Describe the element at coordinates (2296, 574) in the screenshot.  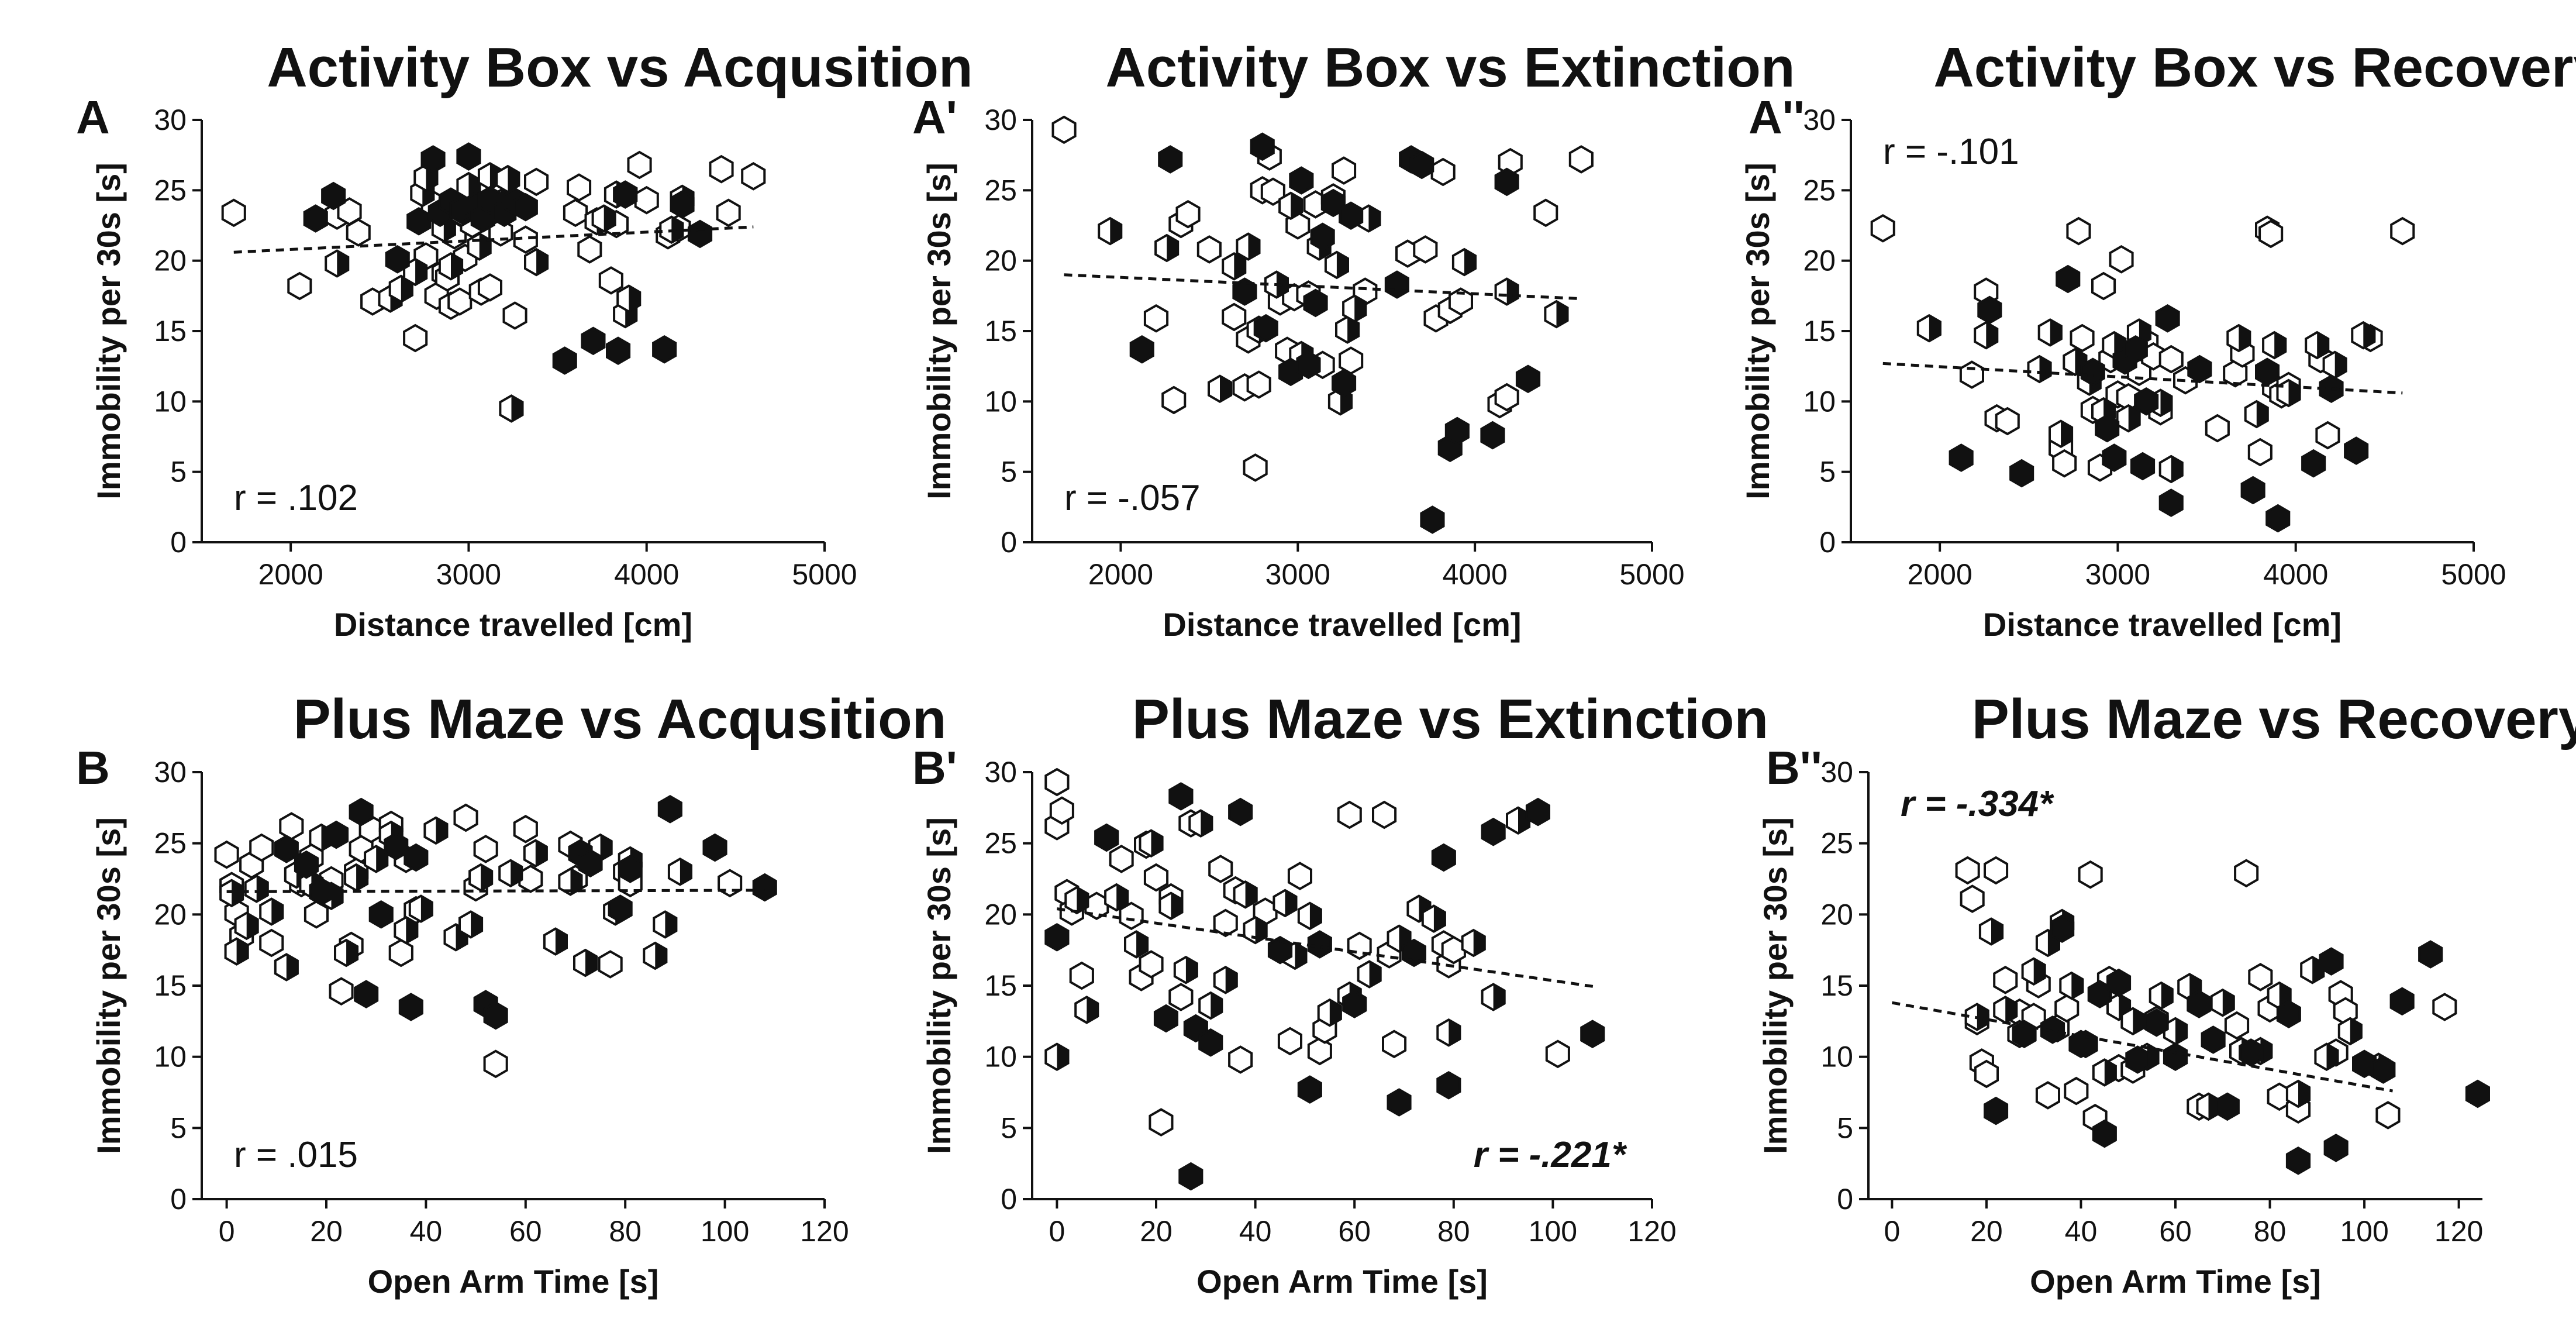
I see `x-tick-label: 4000` at that location.